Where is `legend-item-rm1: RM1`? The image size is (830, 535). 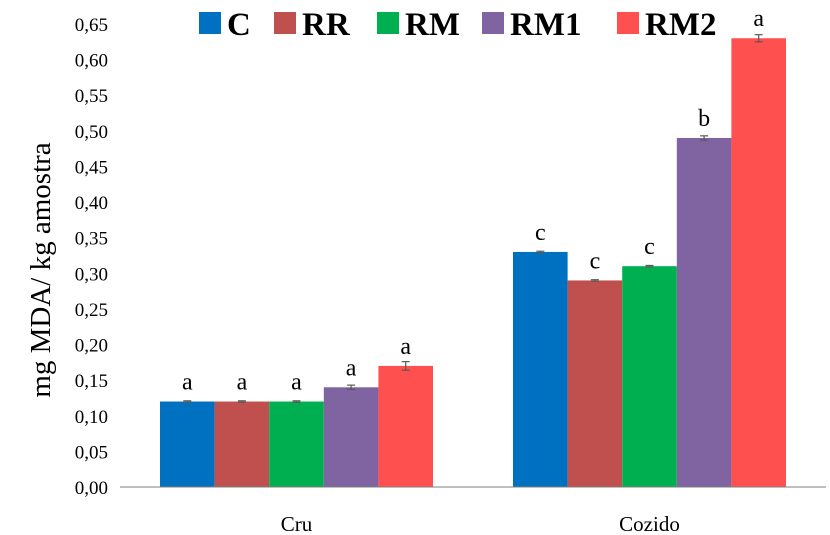 legend-item-rm1: RM1 is located at coordinates (531, 25).